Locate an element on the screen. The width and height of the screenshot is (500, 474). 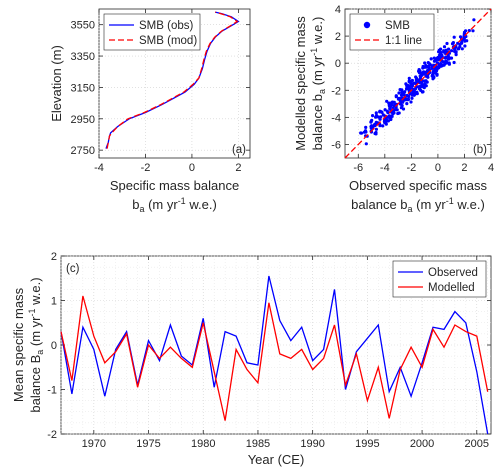
panel-b-xtick-label: -2 is located at coordinates (411, 168).